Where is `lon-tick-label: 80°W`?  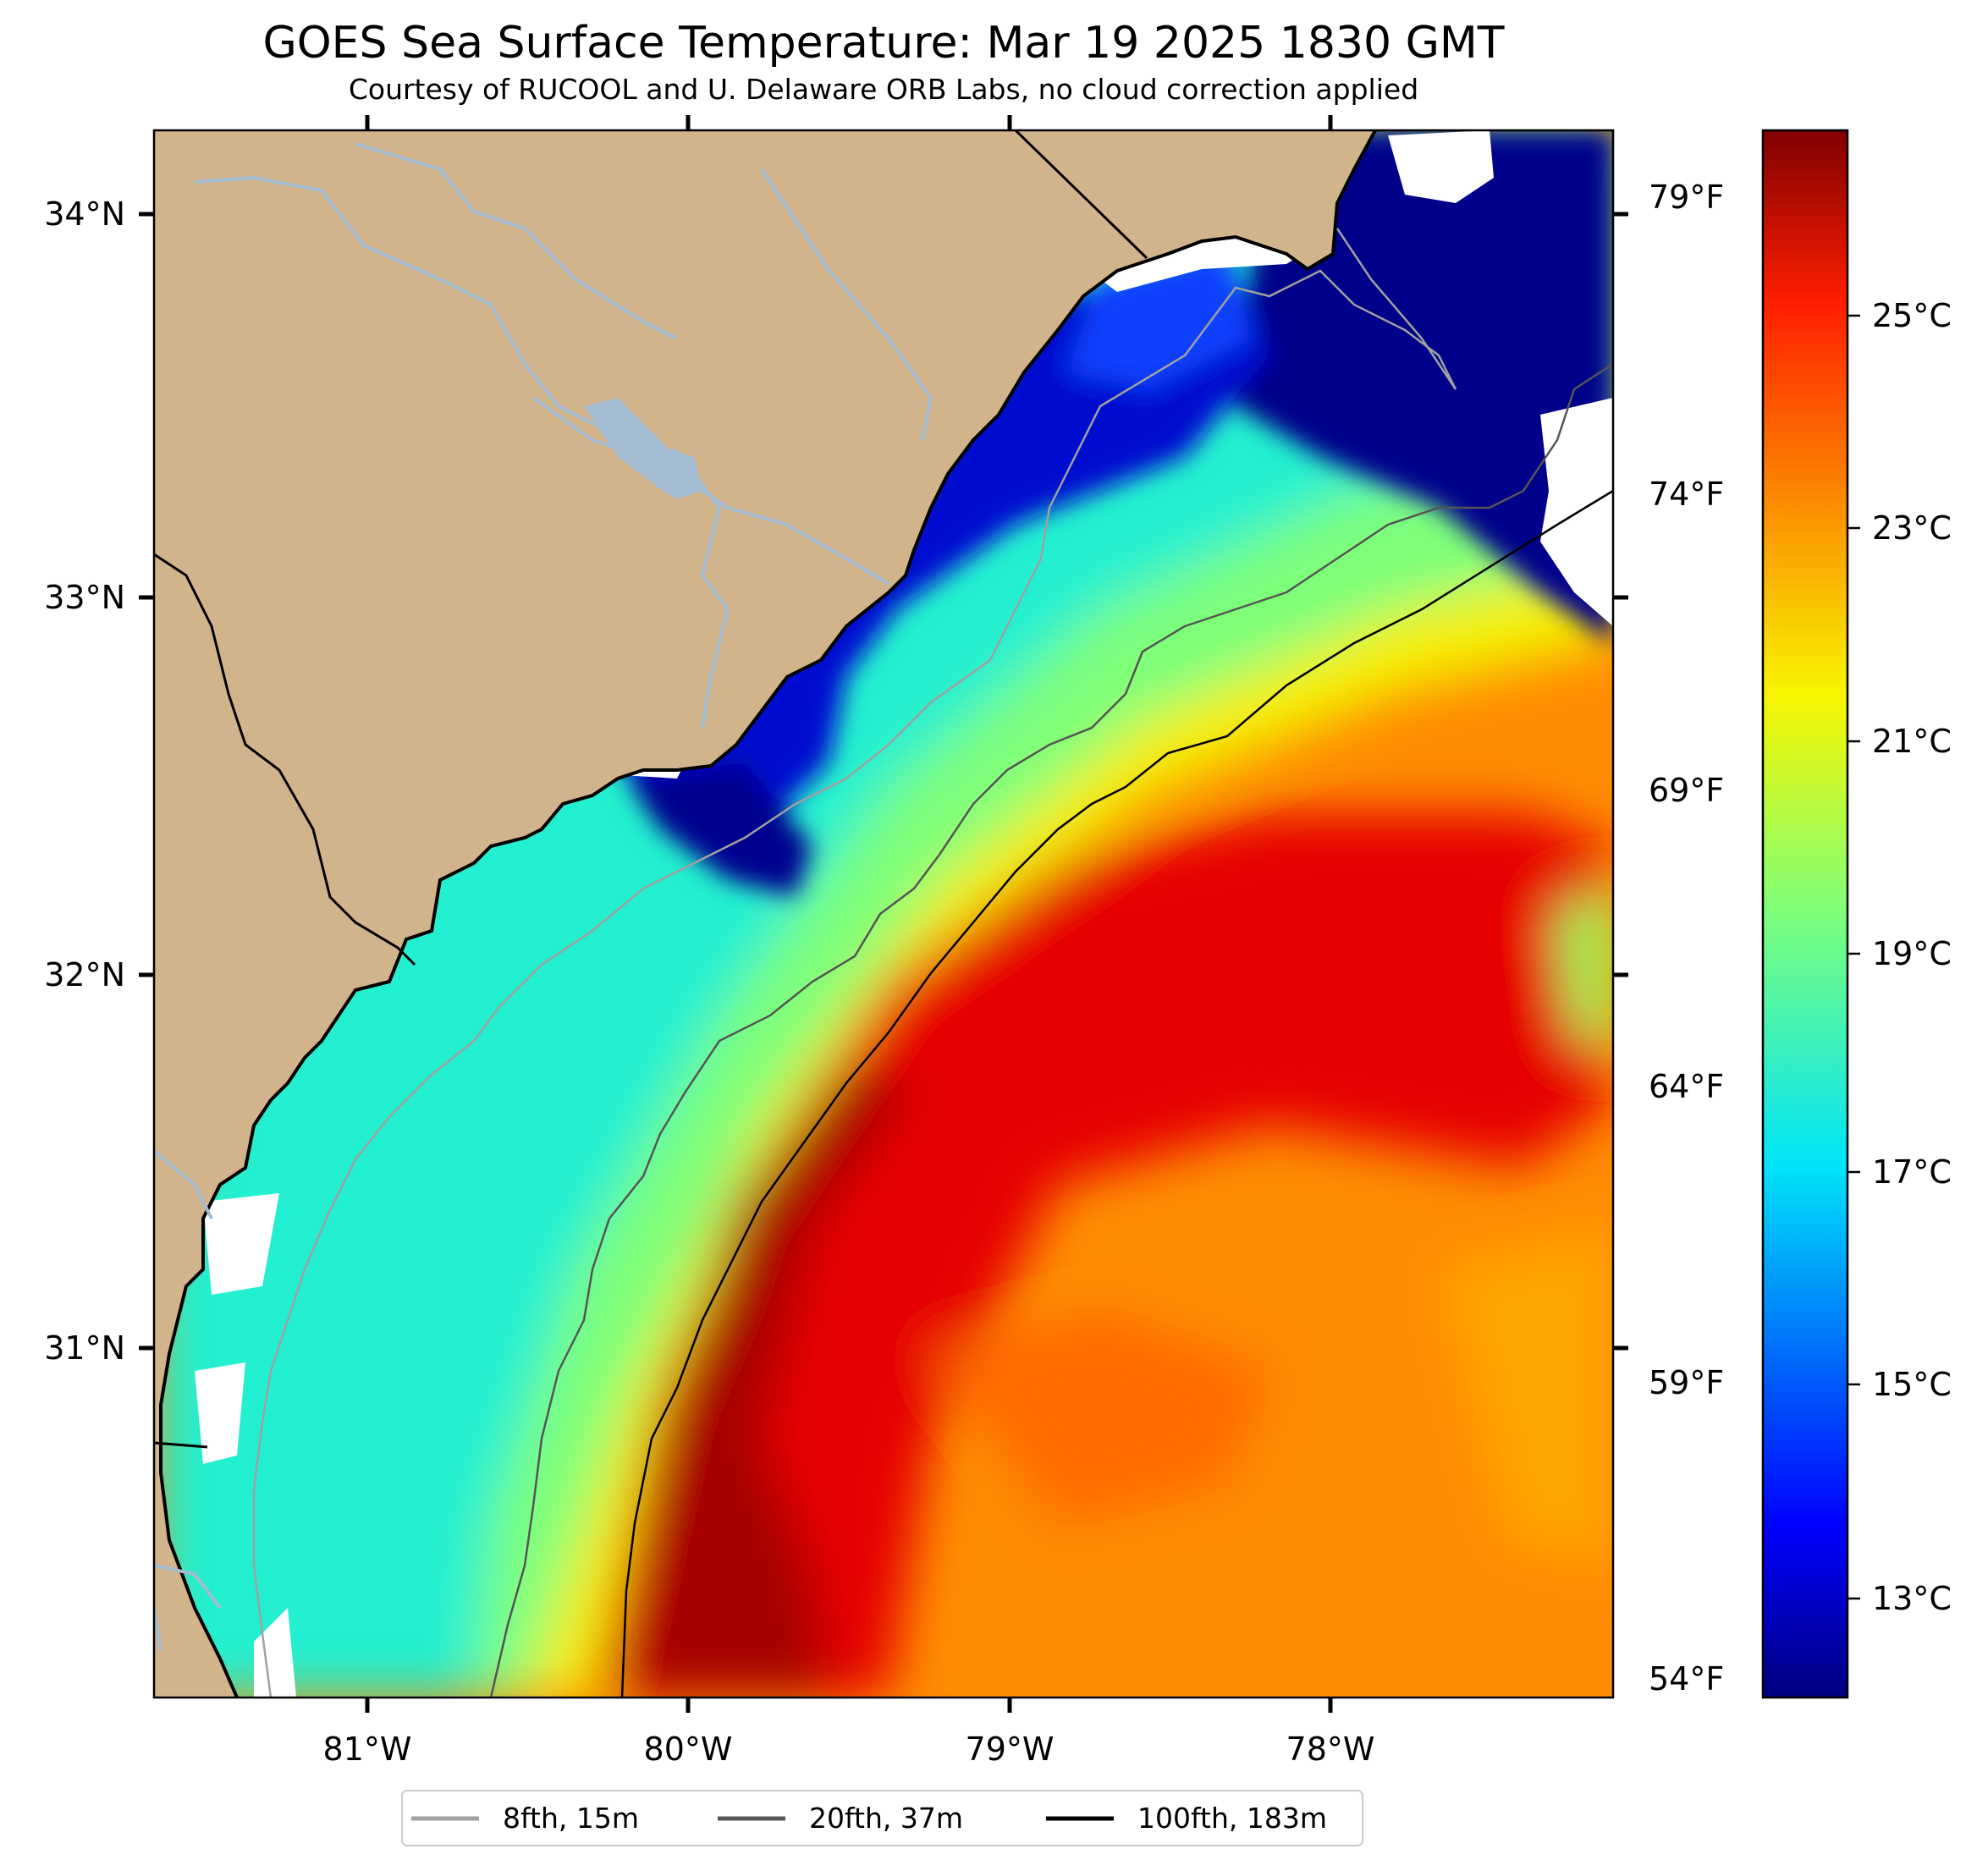
lon-tick-label: 80°W is located at coordinates (688, 1750).